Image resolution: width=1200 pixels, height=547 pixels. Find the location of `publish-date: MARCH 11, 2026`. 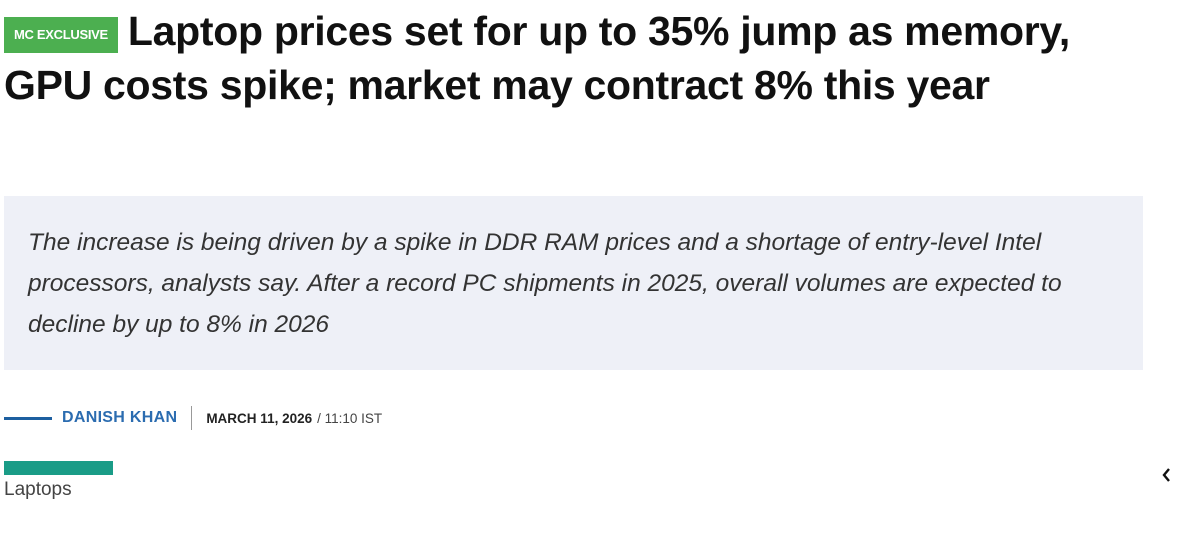

publish-date: MARCH 11, 2026 is located at coordinates (259, 418).